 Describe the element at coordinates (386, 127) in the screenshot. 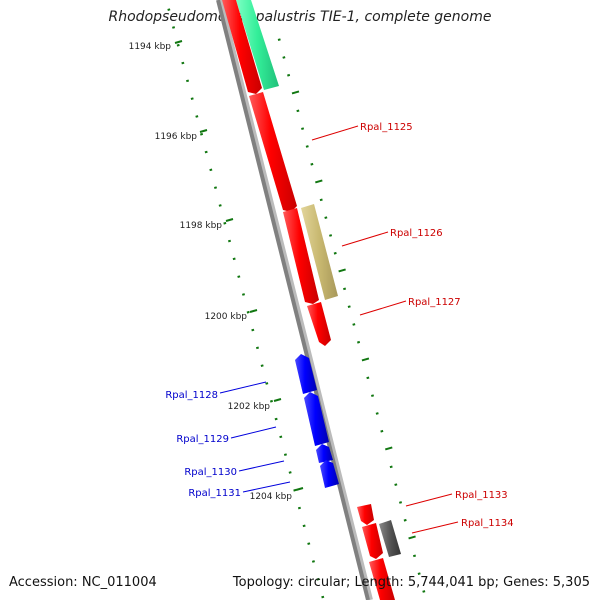

I see `label-rpal-1125: Rpal_1125` at that location.